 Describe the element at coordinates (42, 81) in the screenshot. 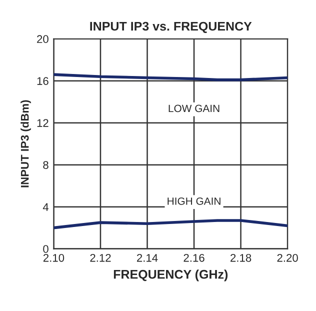

I see `y-tick-label: 16` at that location.